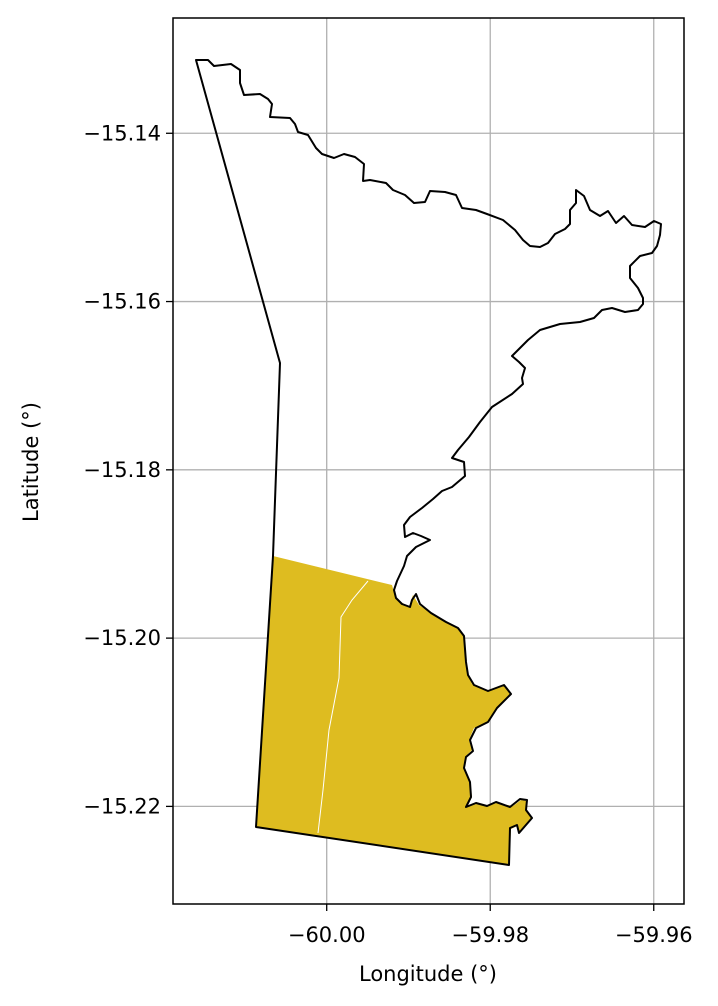  Describe the element at coordinates (122, 470) in the screenshot. I see `y-tick-label: −15.18` at that location.